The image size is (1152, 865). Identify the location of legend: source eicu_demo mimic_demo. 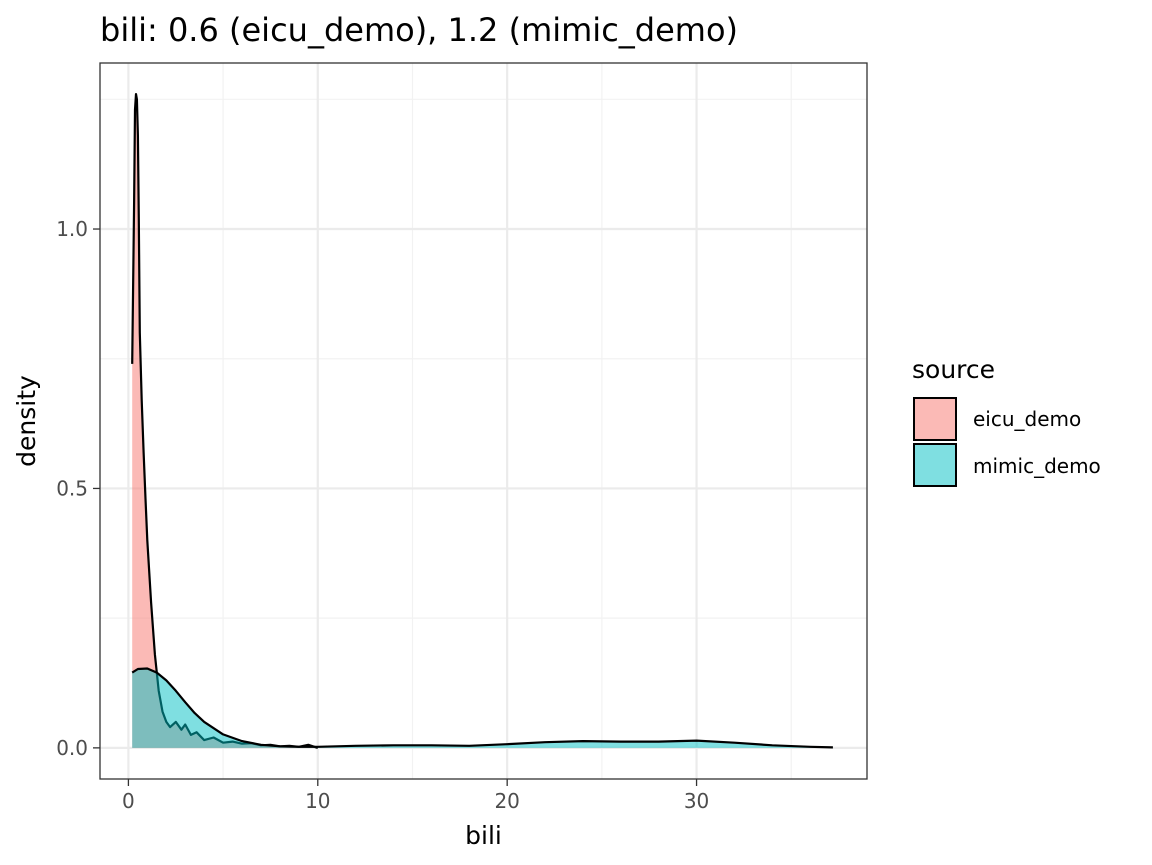
(1006, 421).